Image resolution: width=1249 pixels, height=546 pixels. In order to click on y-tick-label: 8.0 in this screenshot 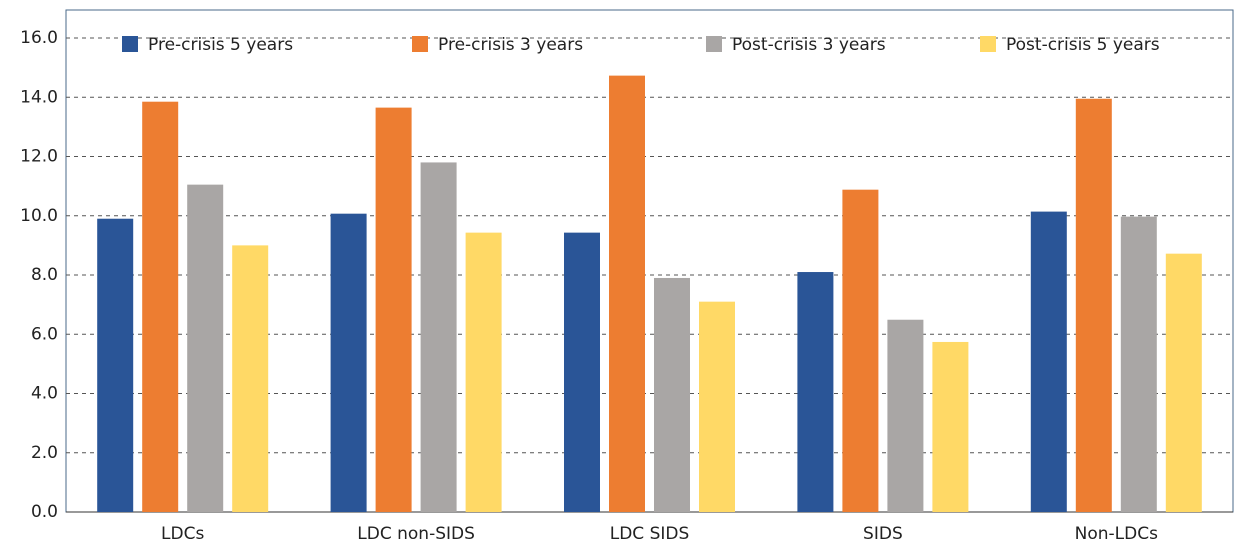, I will do `click(44, 275)`.